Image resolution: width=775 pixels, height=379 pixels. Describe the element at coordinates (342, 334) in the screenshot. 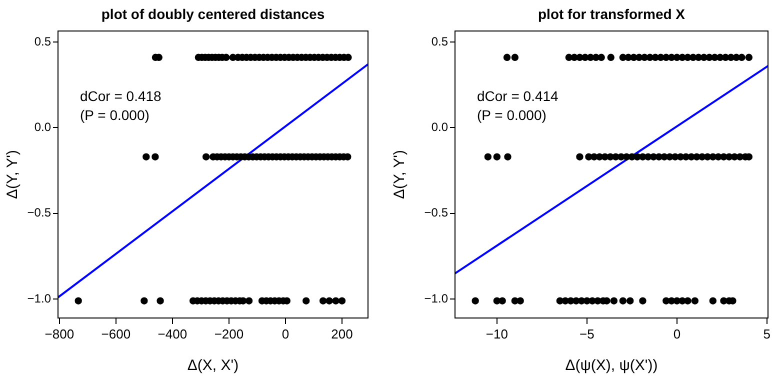

I see `x-tick-label: 200` at that location.